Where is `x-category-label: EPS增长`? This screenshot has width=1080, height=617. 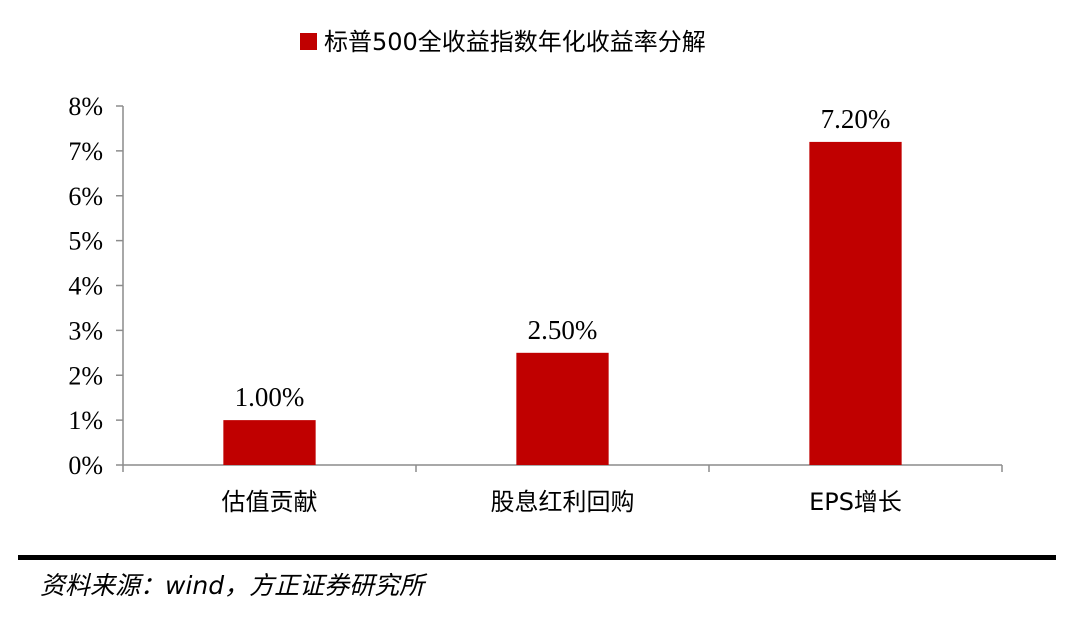
x-category-label: EPS增长 is located at coordinates (855, 502).